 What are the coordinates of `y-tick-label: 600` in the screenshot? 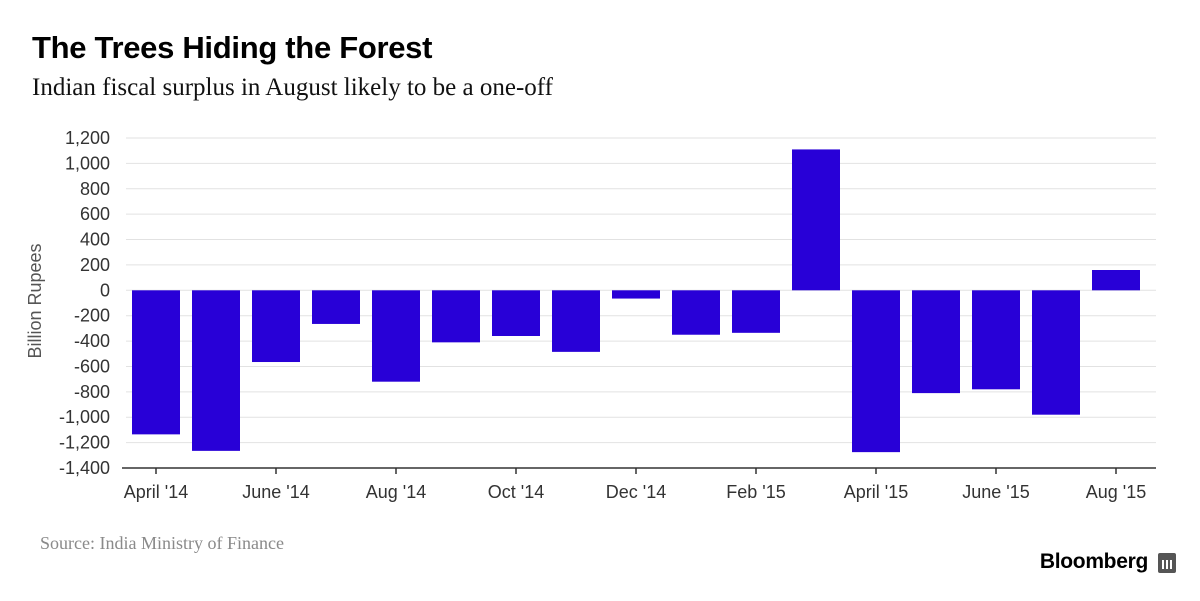 It's located at (95, 214).